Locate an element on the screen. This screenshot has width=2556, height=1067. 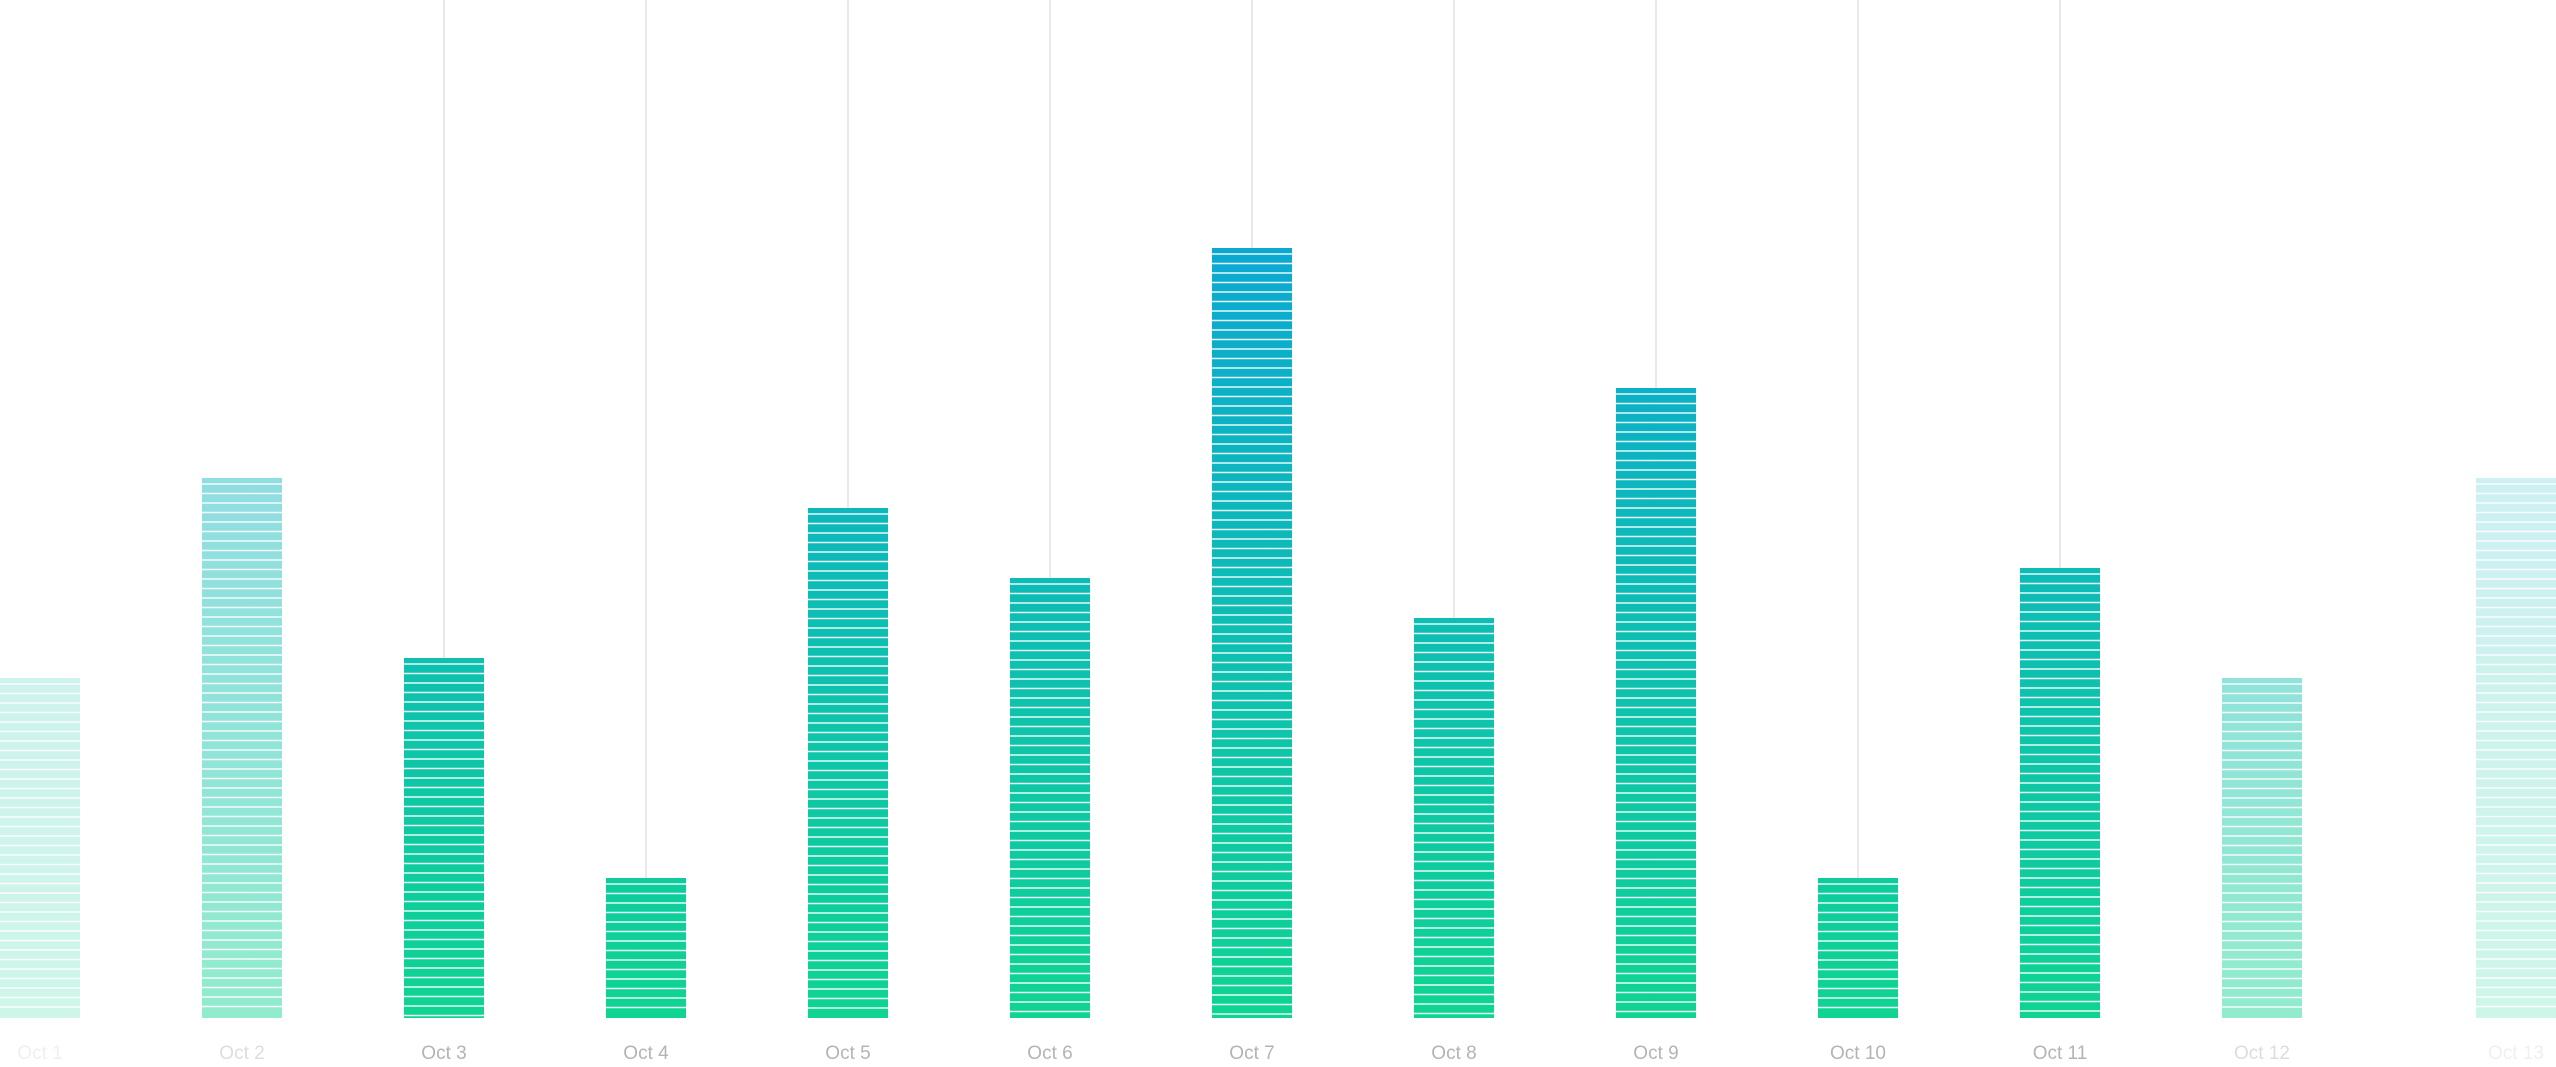
x-axis-label: Oct 5 is located at coordinates (847, 1053).